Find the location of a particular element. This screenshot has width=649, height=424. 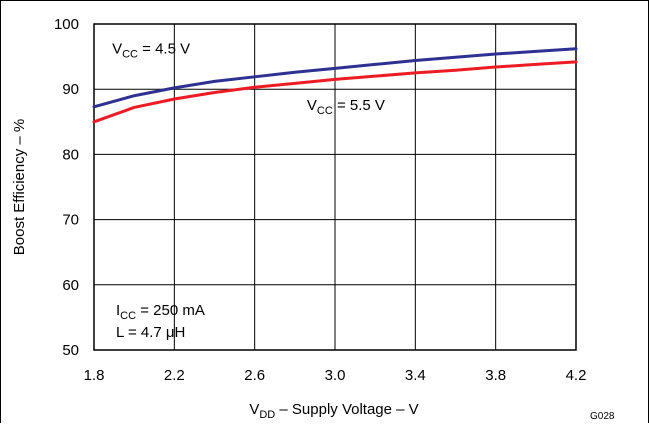

y-tick-label: 90 is located at coordinates (70, 89).